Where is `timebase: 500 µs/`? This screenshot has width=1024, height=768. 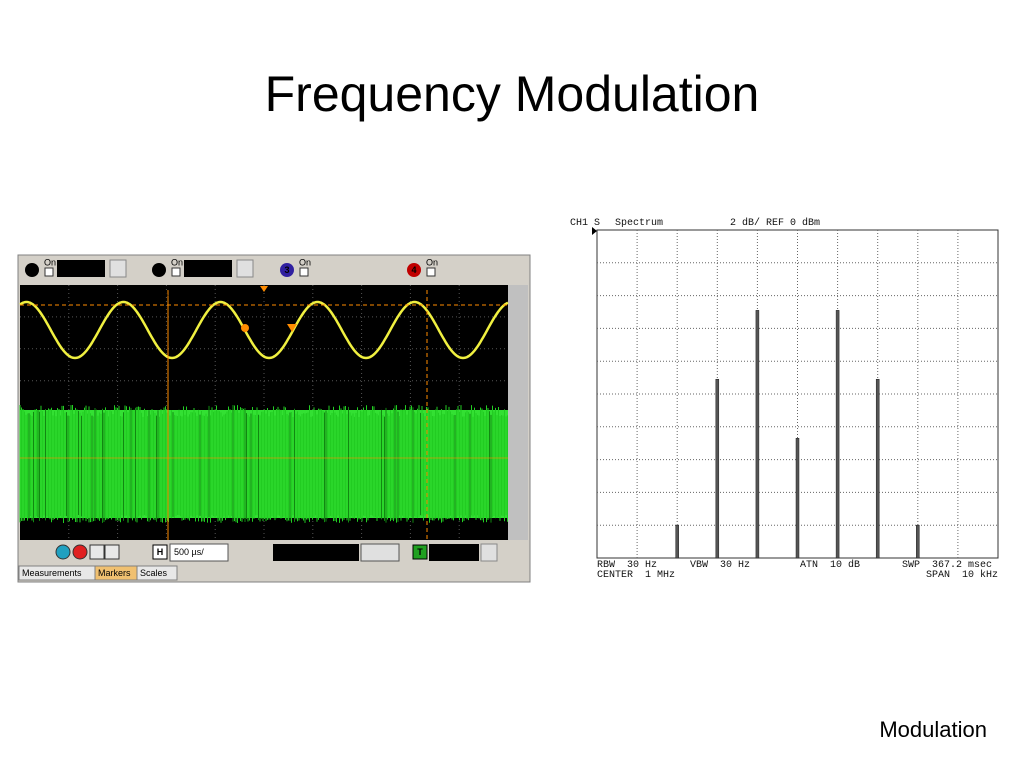
timebase: 500 µs/ is located at coordinates (189, 552).